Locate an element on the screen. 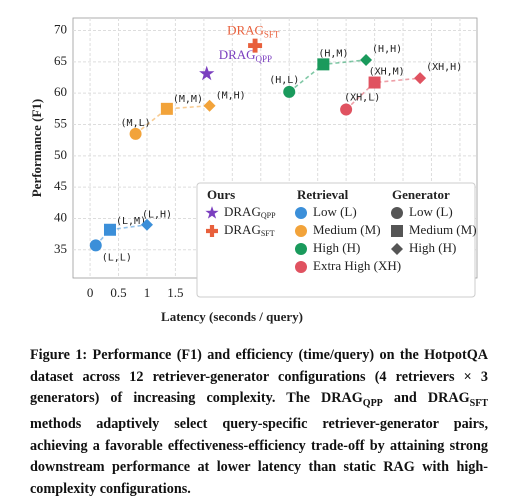 The height and width of the screenshot is (502, 508). y-tick-label: 35 is located at coordinates (60, 248).